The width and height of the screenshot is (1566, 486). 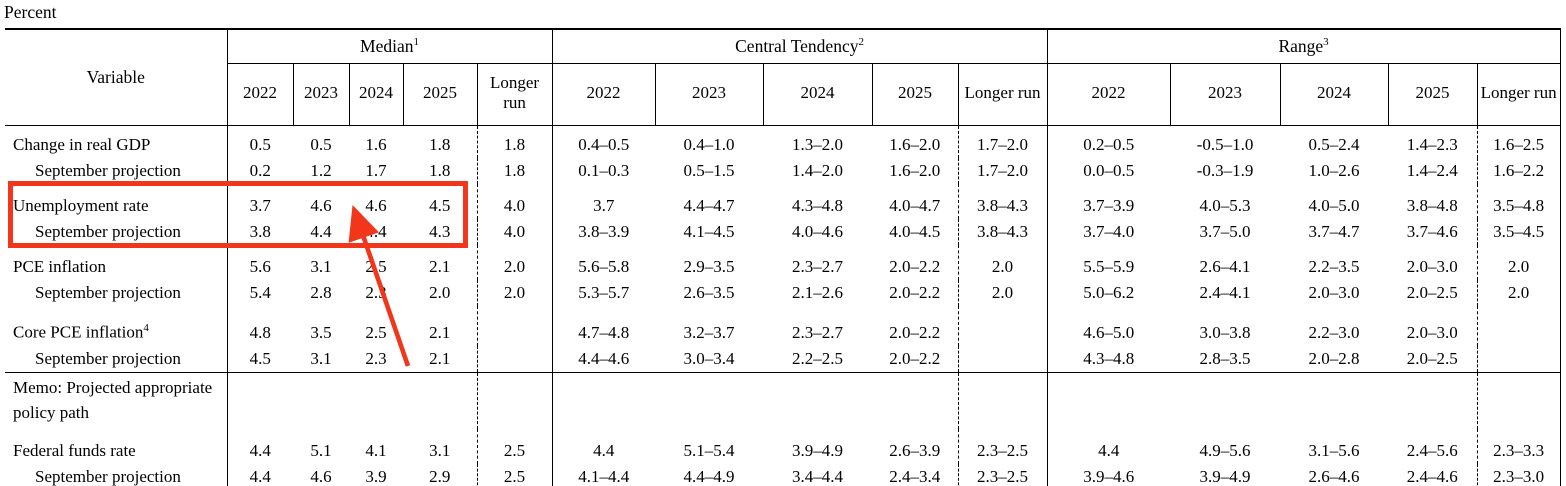 I want to click on table-cell: 2.3–3.0, so click(x=1518, y=474).